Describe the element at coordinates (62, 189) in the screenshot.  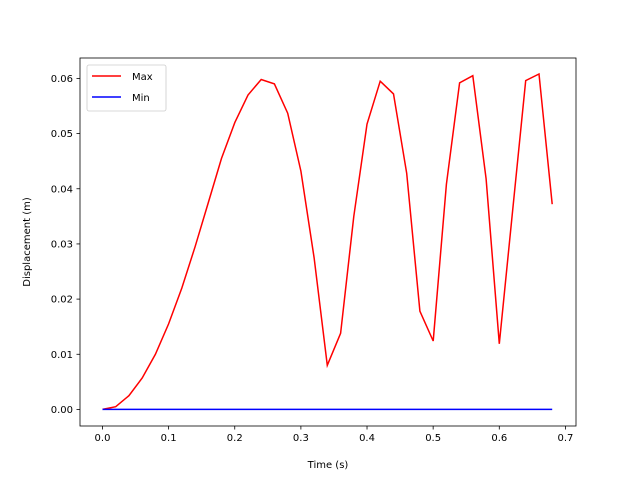
I see `y-tick-label: 0.04` at that location.